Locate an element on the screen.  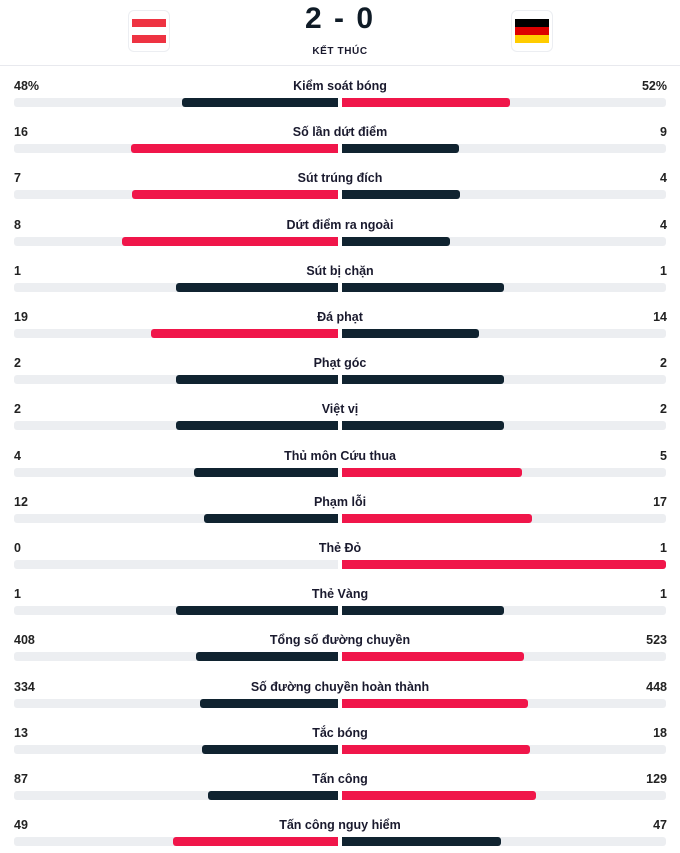
stat-label: Sút bị chặn is located at coordinates (340, 270).